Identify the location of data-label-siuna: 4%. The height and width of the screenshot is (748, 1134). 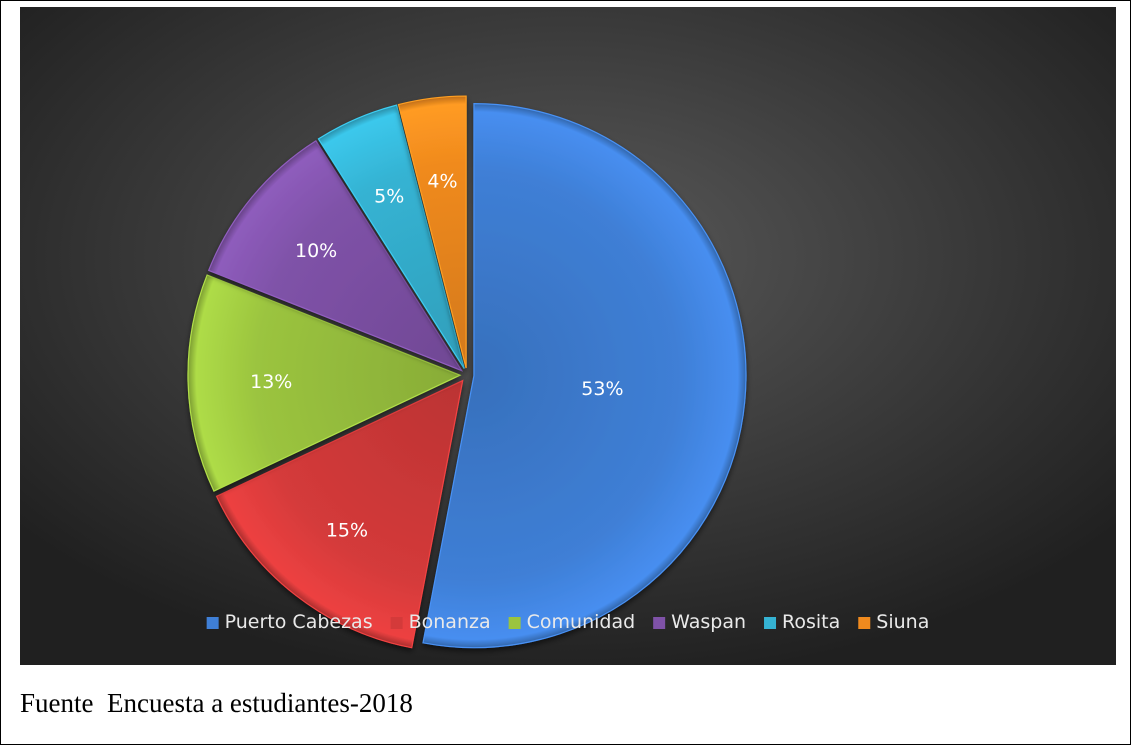
(442, 182).